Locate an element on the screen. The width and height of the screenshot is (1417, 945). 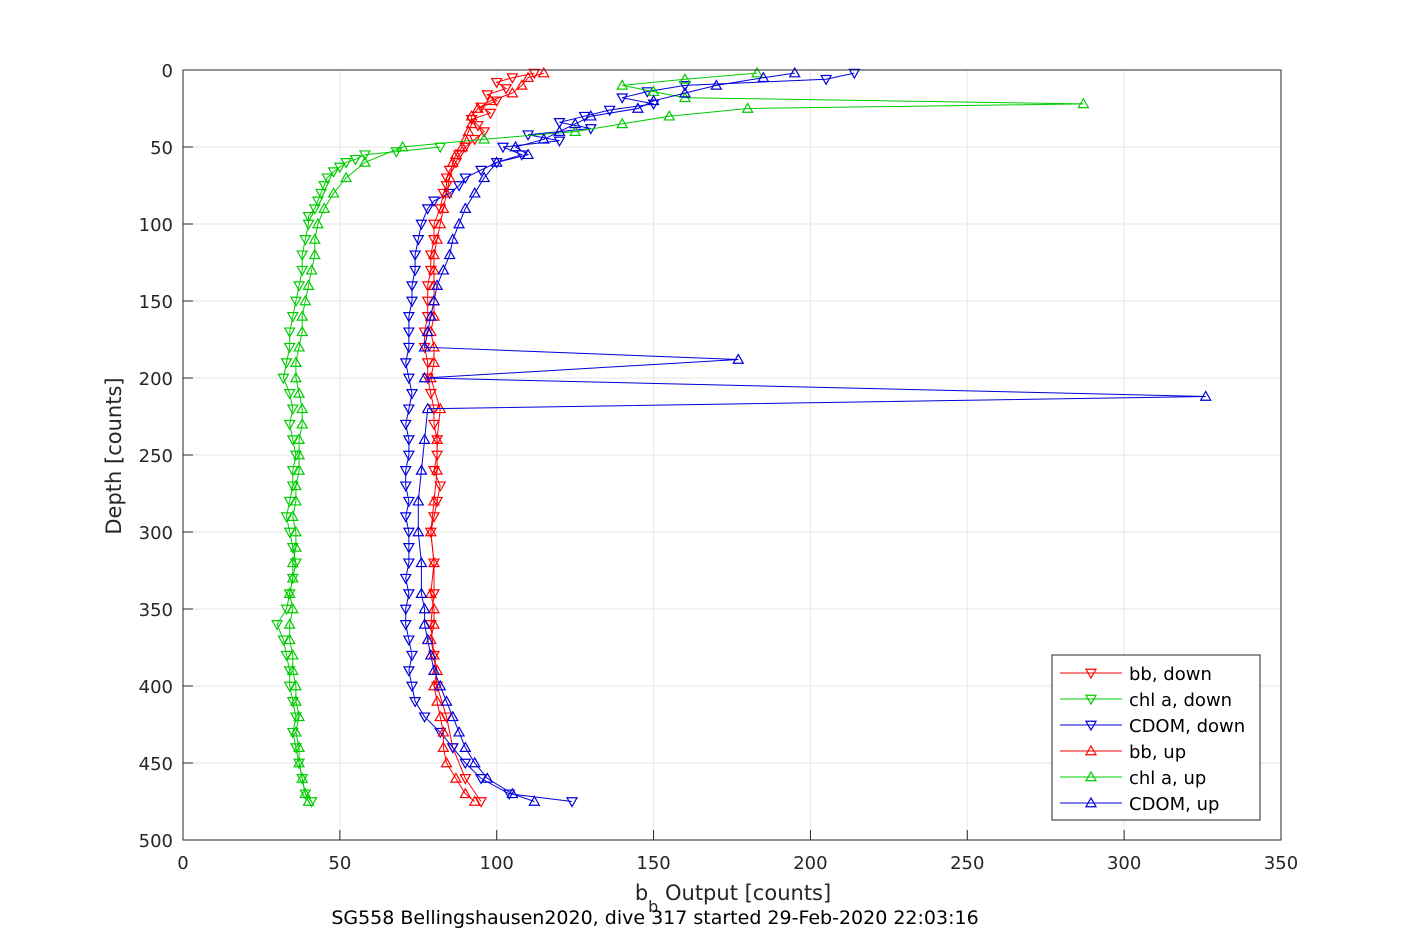
y-tick-label: 500 is located at coordinates (156, 841).